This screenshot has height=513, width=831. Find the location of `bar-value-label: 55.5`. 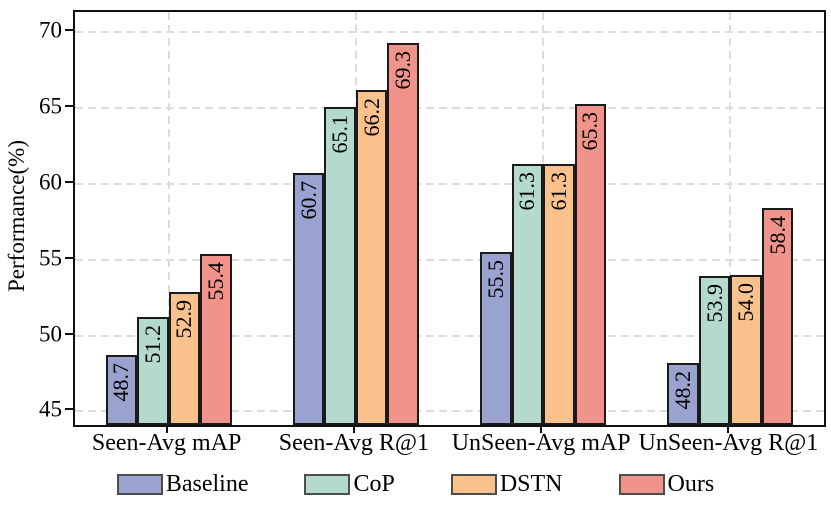

bar-value-label: 55.5 is located at coordinates (495, 279).